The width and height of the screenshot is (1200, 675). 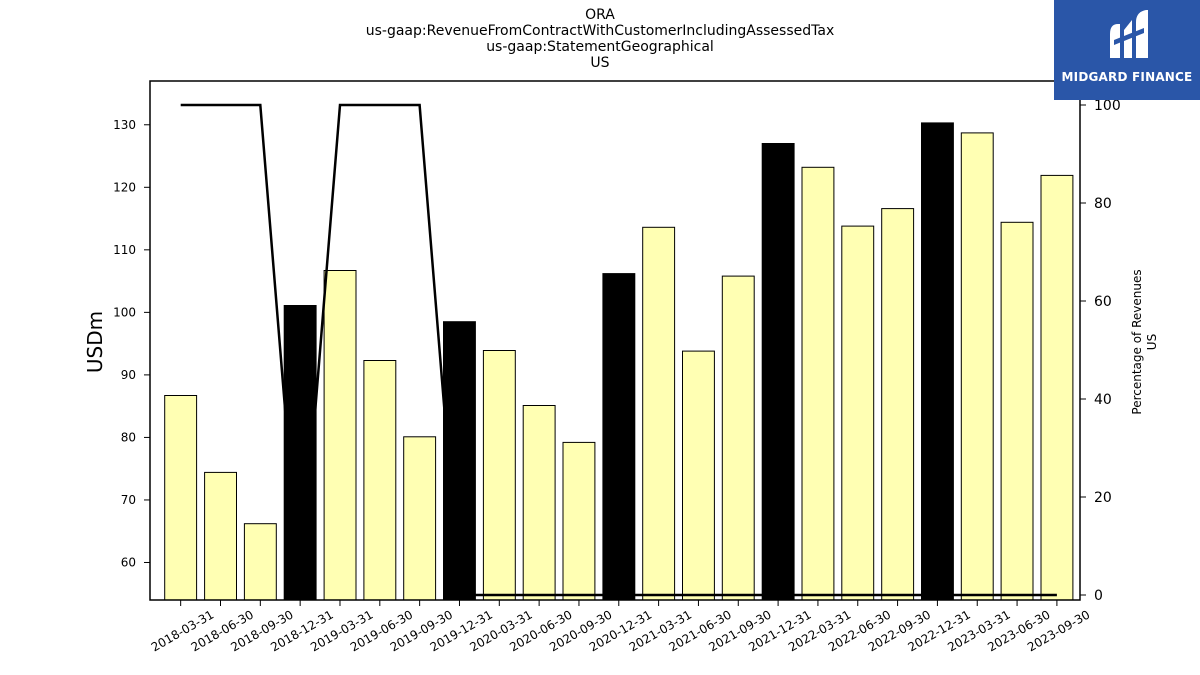 What do you see at coordinates (124, 250) in the screenshot?
I see `y-tick-label-110: 110` at bounding box center [124, 250].